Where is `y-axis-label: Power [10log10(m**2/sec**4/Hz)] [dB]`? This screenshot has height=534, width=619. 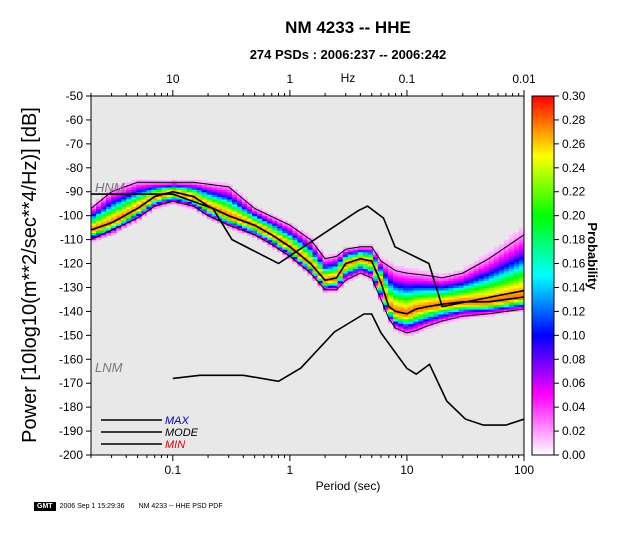
y-axis-label: Power [10log10(m**2/sec**4/Hz)] [dB] is located at coordinates (30, 275).